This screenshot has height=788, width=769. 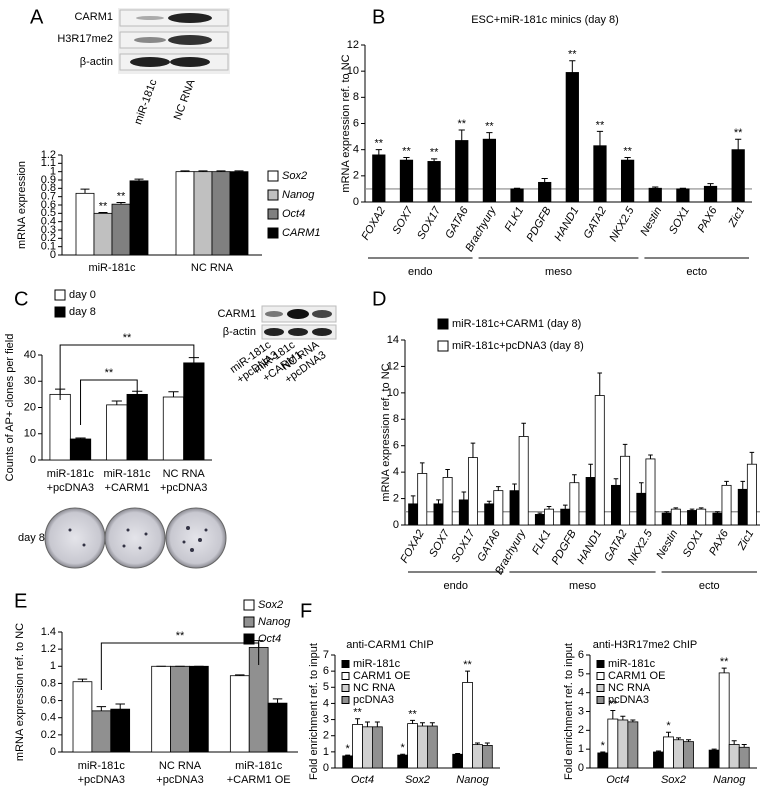 What do you see at coordinates (306, 611) in the screenshot?
I see `panel-label: F` at bounding box center [306, 611].